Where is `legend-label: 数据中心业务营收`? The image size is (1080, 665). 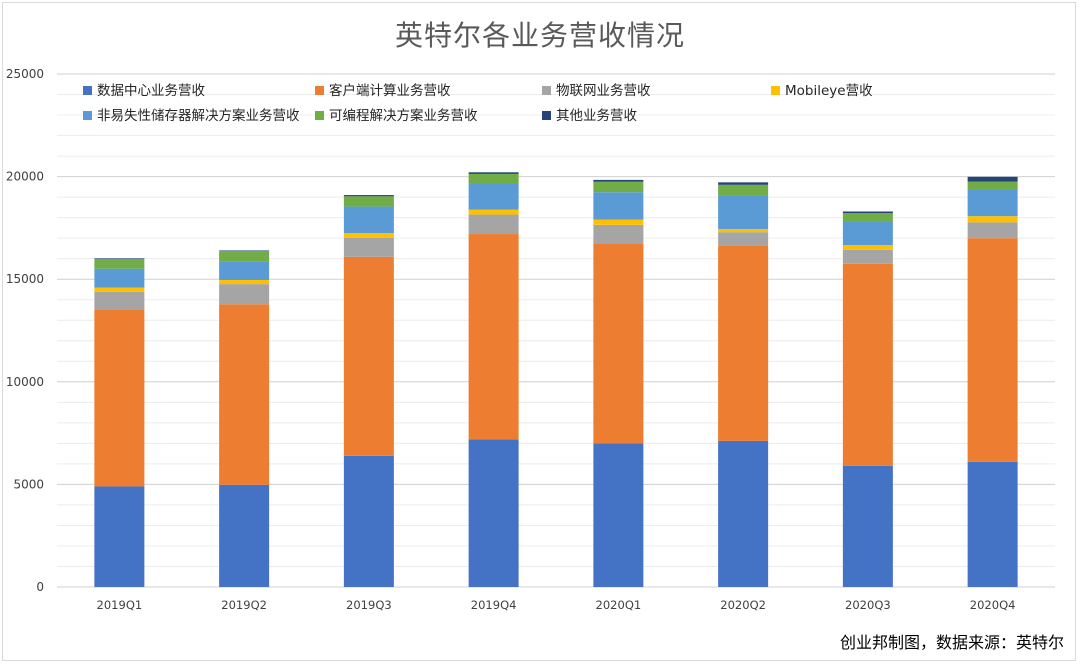 legend-label: 数据中心业务营收 is located at coordinates (151, 91).